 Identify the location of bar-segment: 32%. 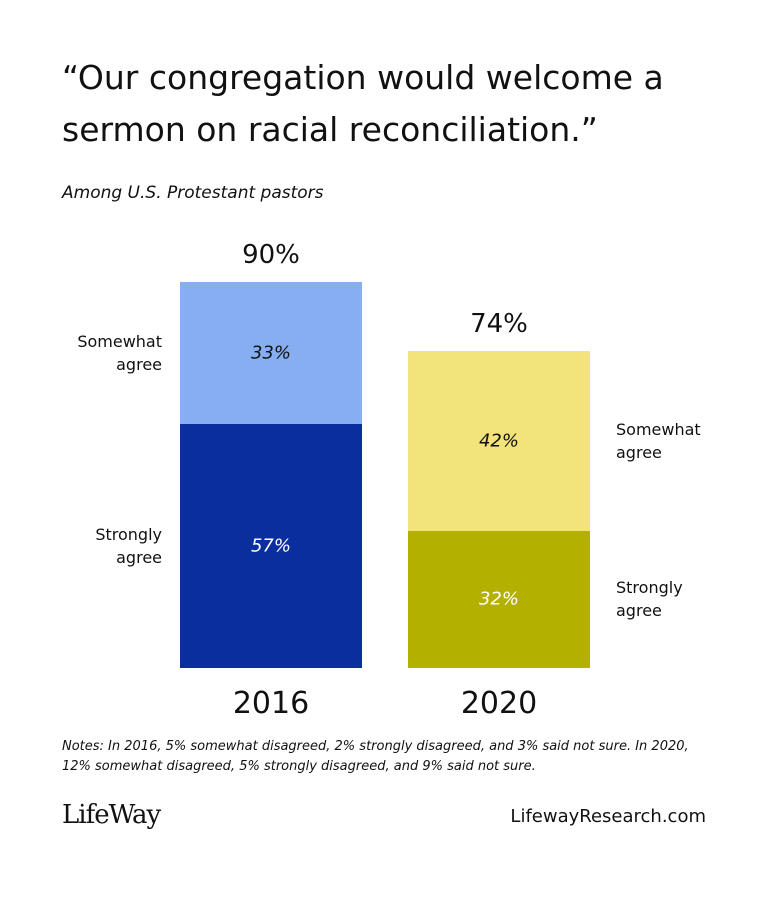
(499, 599).